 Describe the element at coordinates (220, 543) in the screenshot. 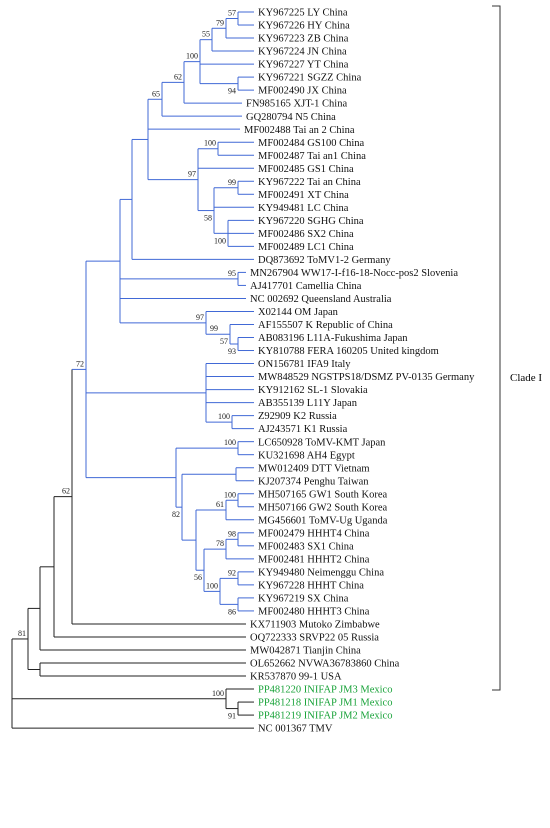

I see `bootstrap-label: 78` at that location.